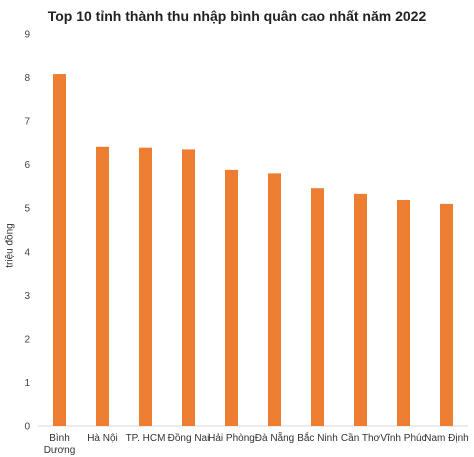  What do you see at coordinates (274, 437) in the screenshot?
I see `x-category-label: Đà Nẵng` at bounding box center [274, 437].